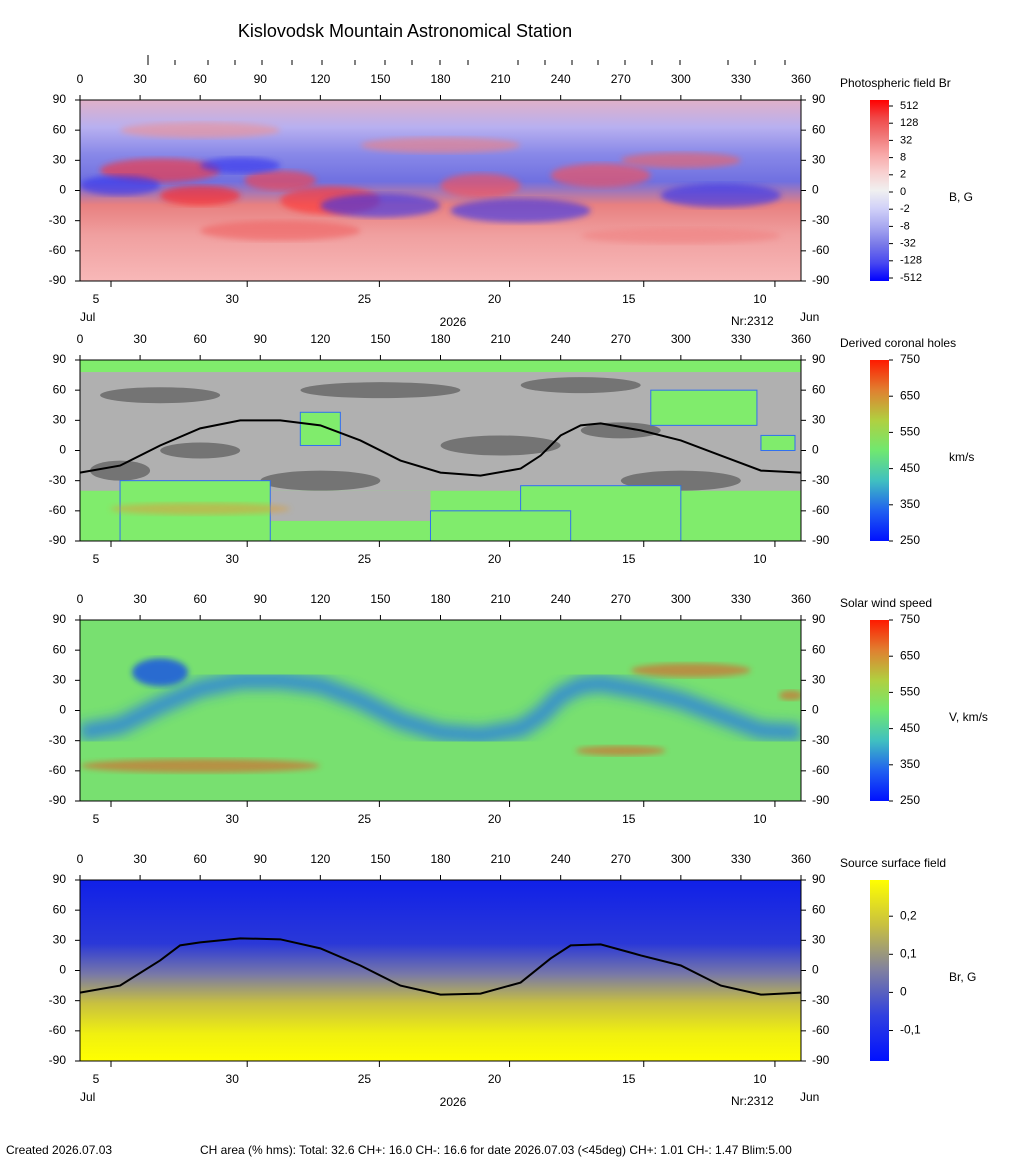 This screenshot has width=1020, height=1172. I want to click on latitude-label: 0, so click(62, 970).